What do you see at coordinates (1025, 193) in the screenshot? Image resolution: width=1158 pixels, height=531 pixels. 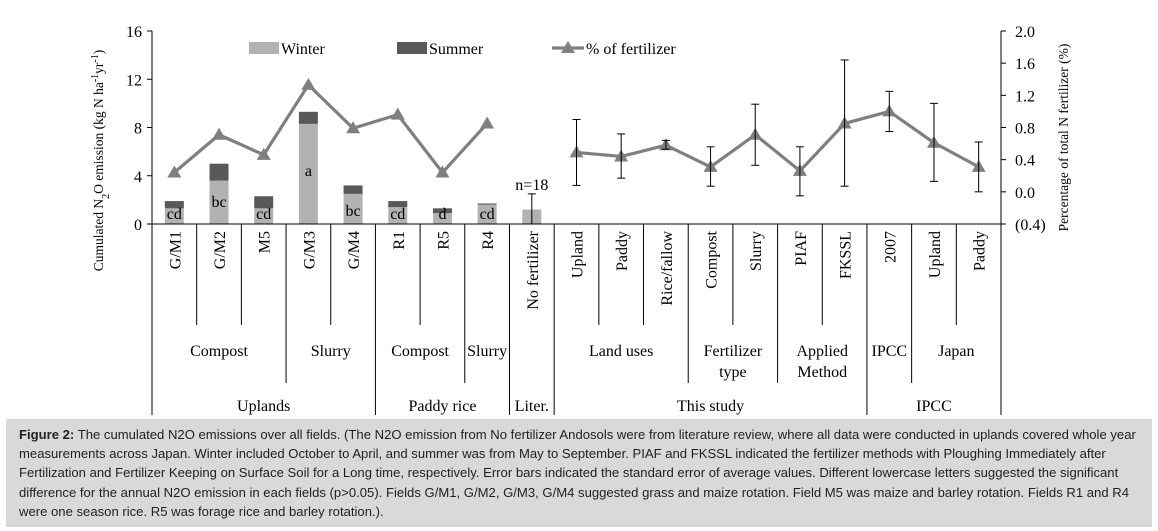 I see `right-tick-label: 0.0` at bounding box center [1025, 193].